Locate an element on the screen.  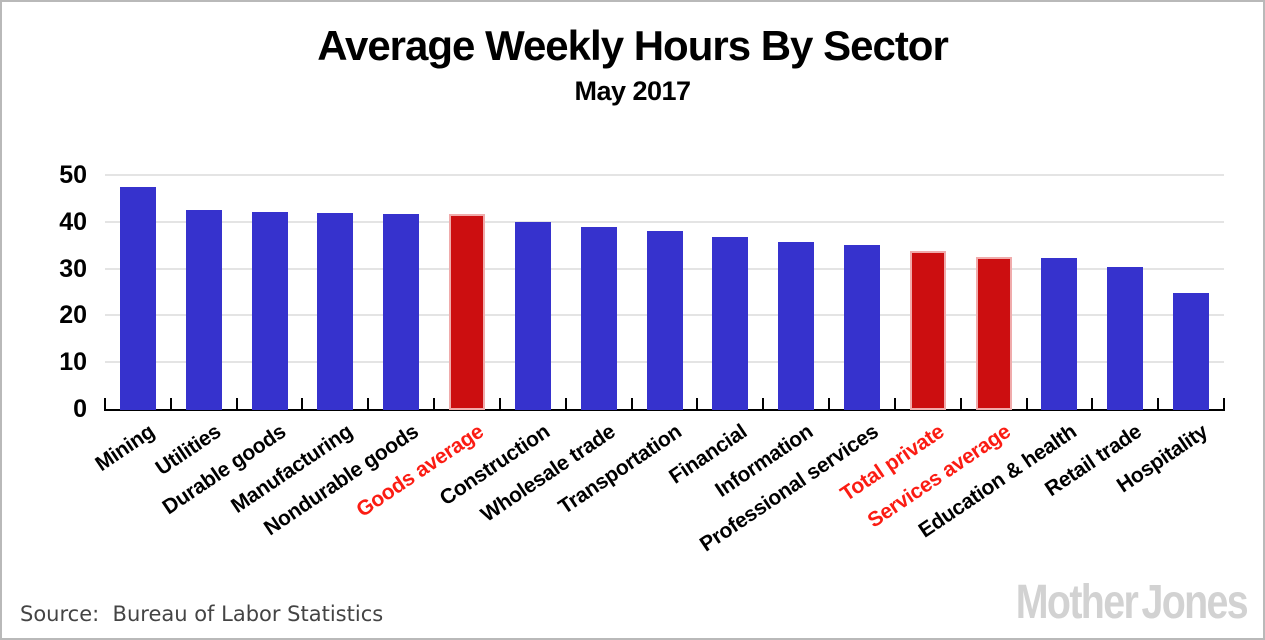
y-tick-label: 20 is located at coordinates (73, 315).